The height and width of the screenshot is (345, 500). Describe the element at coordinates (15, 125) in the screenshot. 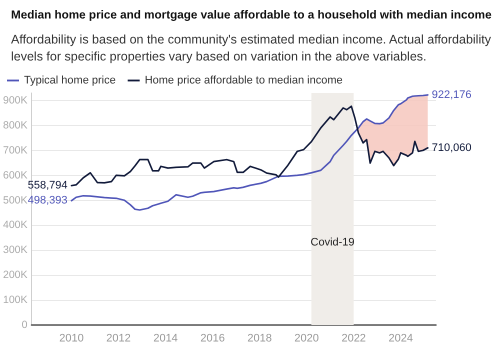

I see `y-tick-label: 800K` at that location.